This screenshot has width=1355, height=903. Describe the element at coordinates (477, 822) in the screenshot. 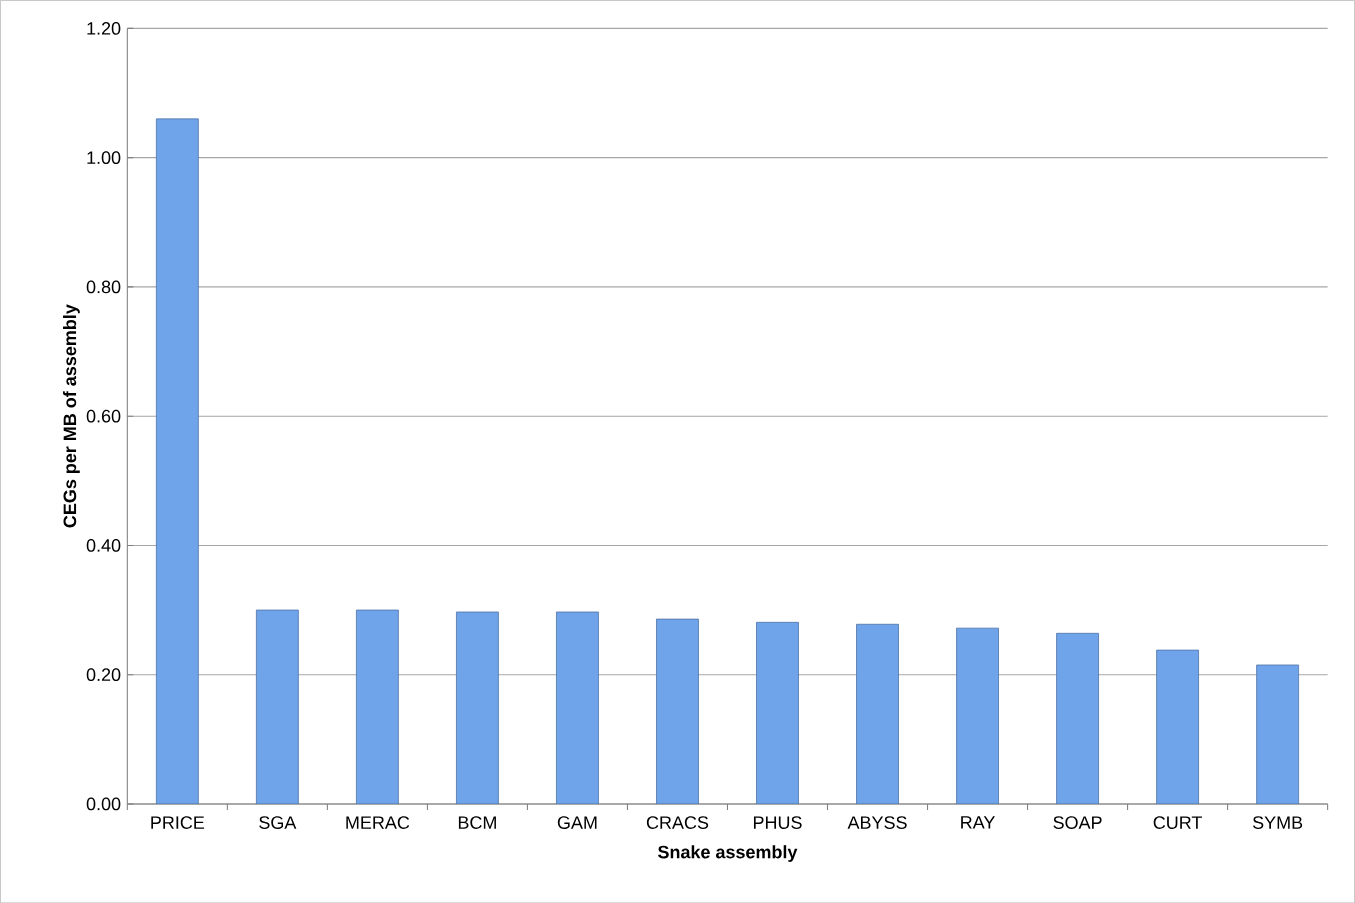

I see `x-tick-label: BCM` at that location.